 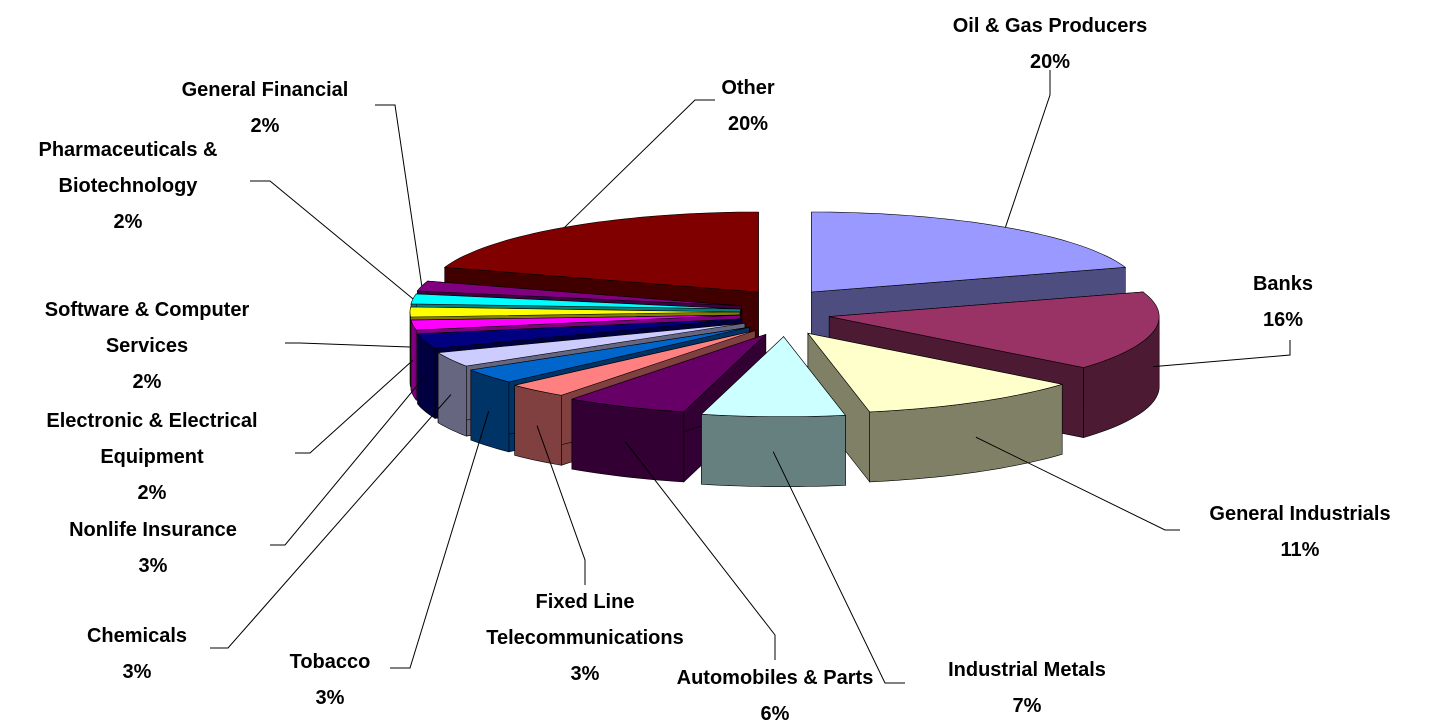 I want to click on slice-label: Software & Computer Services 2%, so click(x=147, y=346).